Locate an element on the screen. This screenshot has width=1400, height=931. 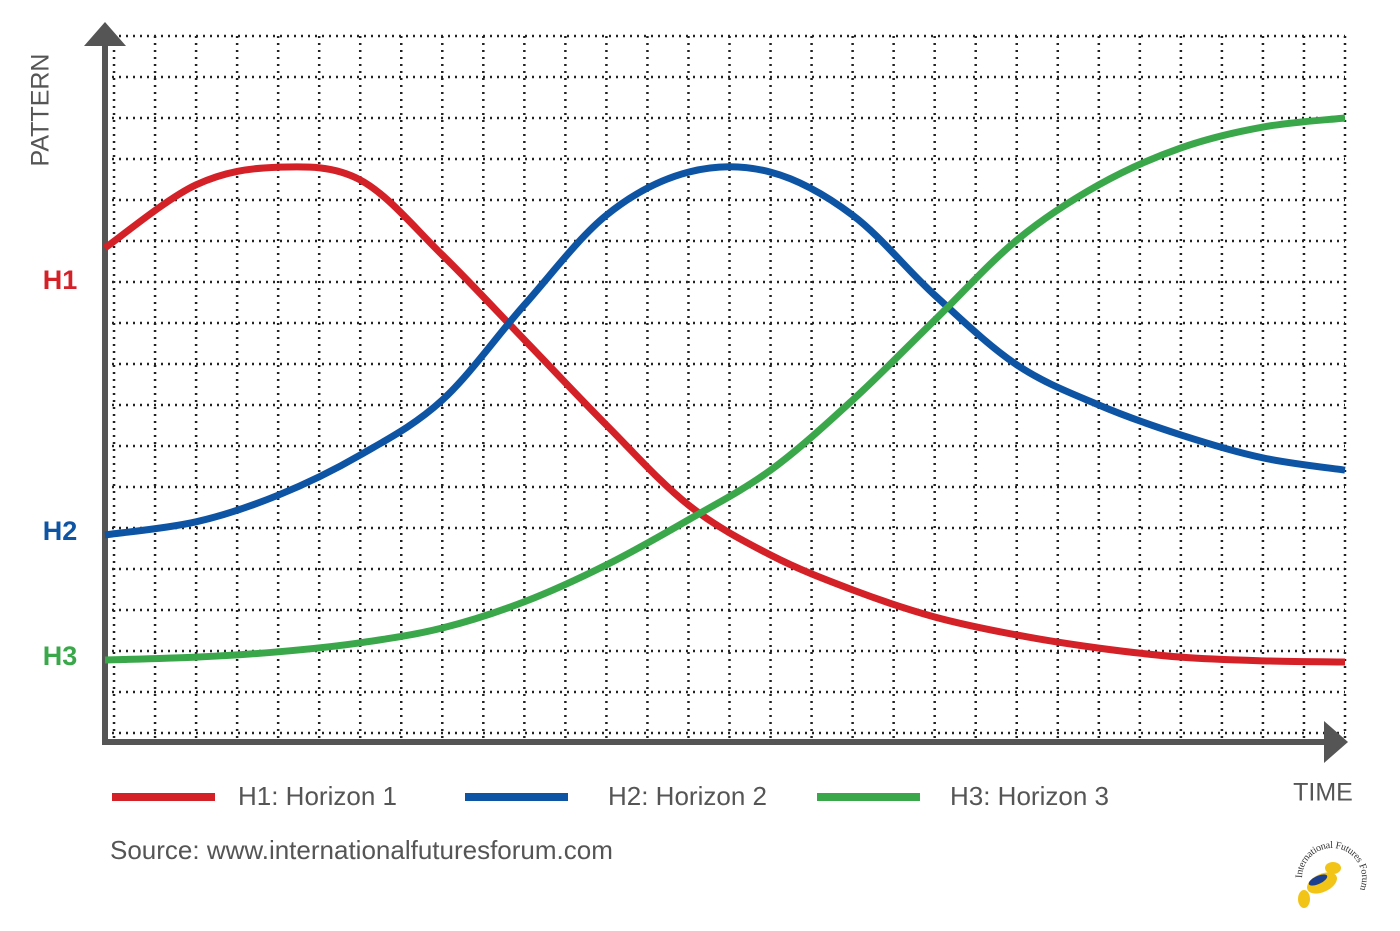
y-axis-label: PATTERN is located at coordinates (41, 110).